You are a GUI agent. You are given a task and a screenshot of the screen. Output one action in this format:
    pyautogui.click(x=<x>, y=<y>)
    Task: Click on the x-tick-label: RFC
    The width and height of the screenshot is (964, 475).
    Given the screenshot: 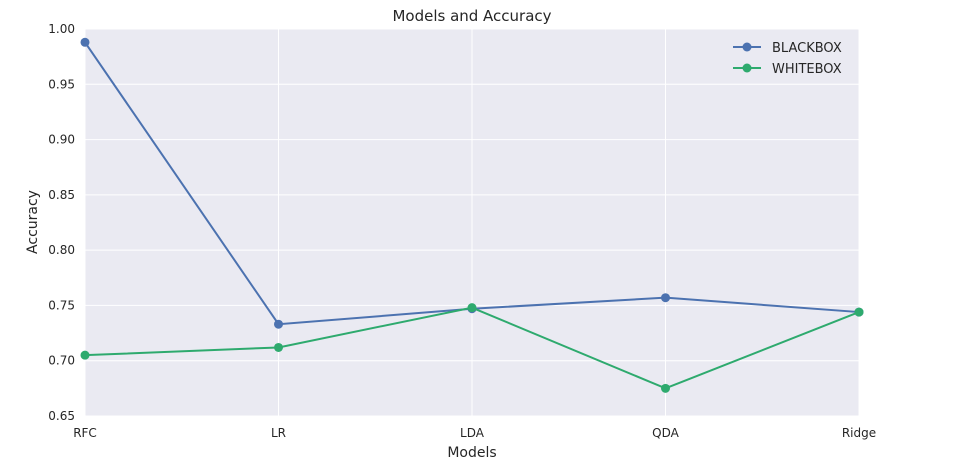 What is the action you would take?
    pyautogui.click(x=85, y=433)
    